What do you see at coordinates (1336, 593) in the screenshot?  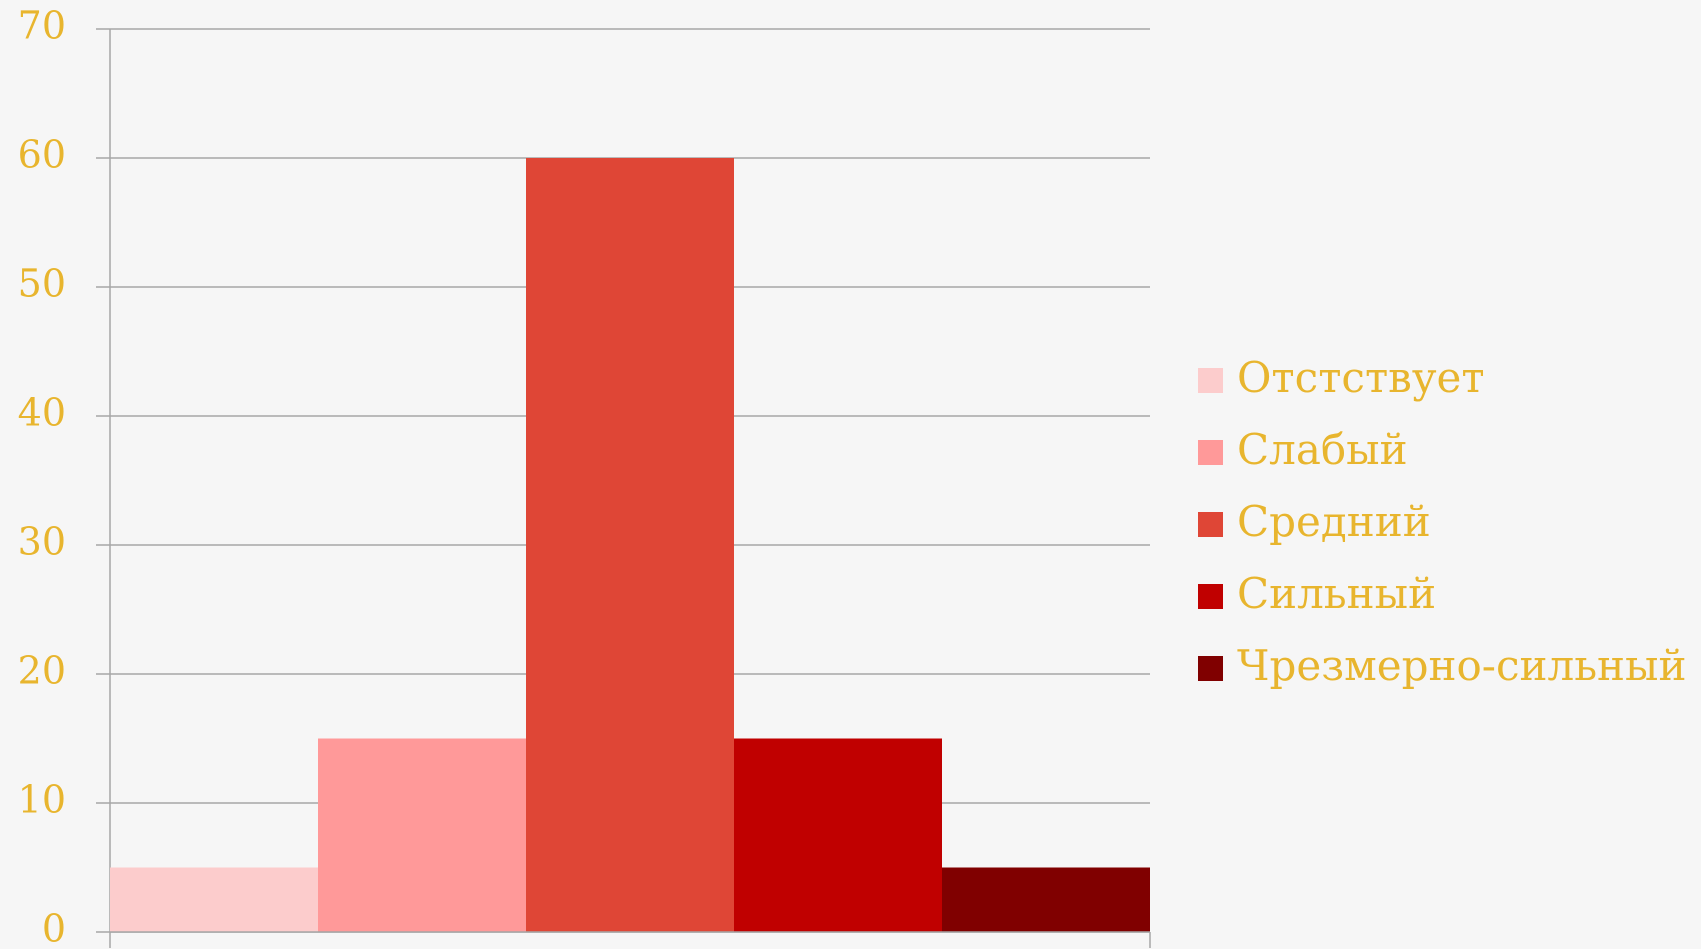 I see `legend-label: Сильный` at bounding box center [1336, 593].